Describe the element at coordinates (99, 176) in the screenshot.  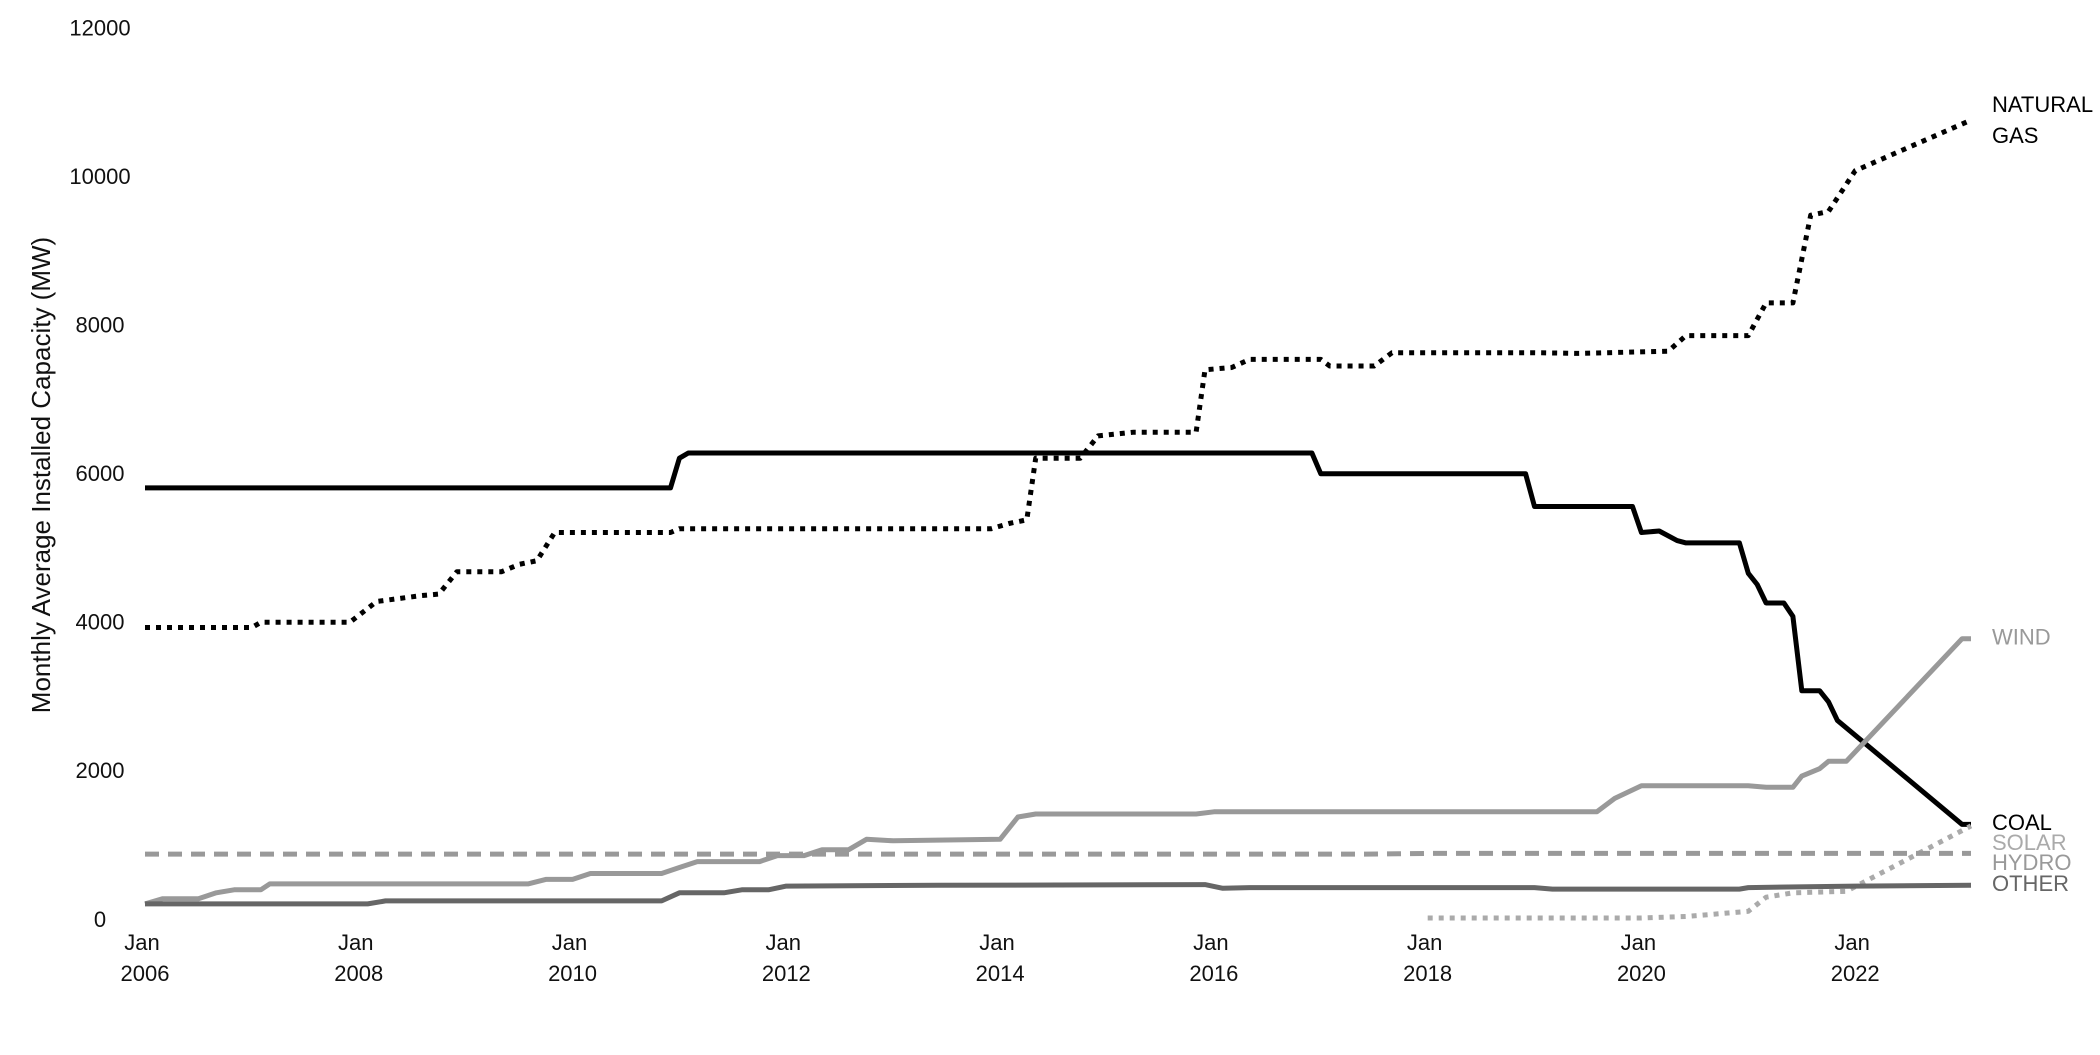
I see `y-tick-label: 10000` at that location.